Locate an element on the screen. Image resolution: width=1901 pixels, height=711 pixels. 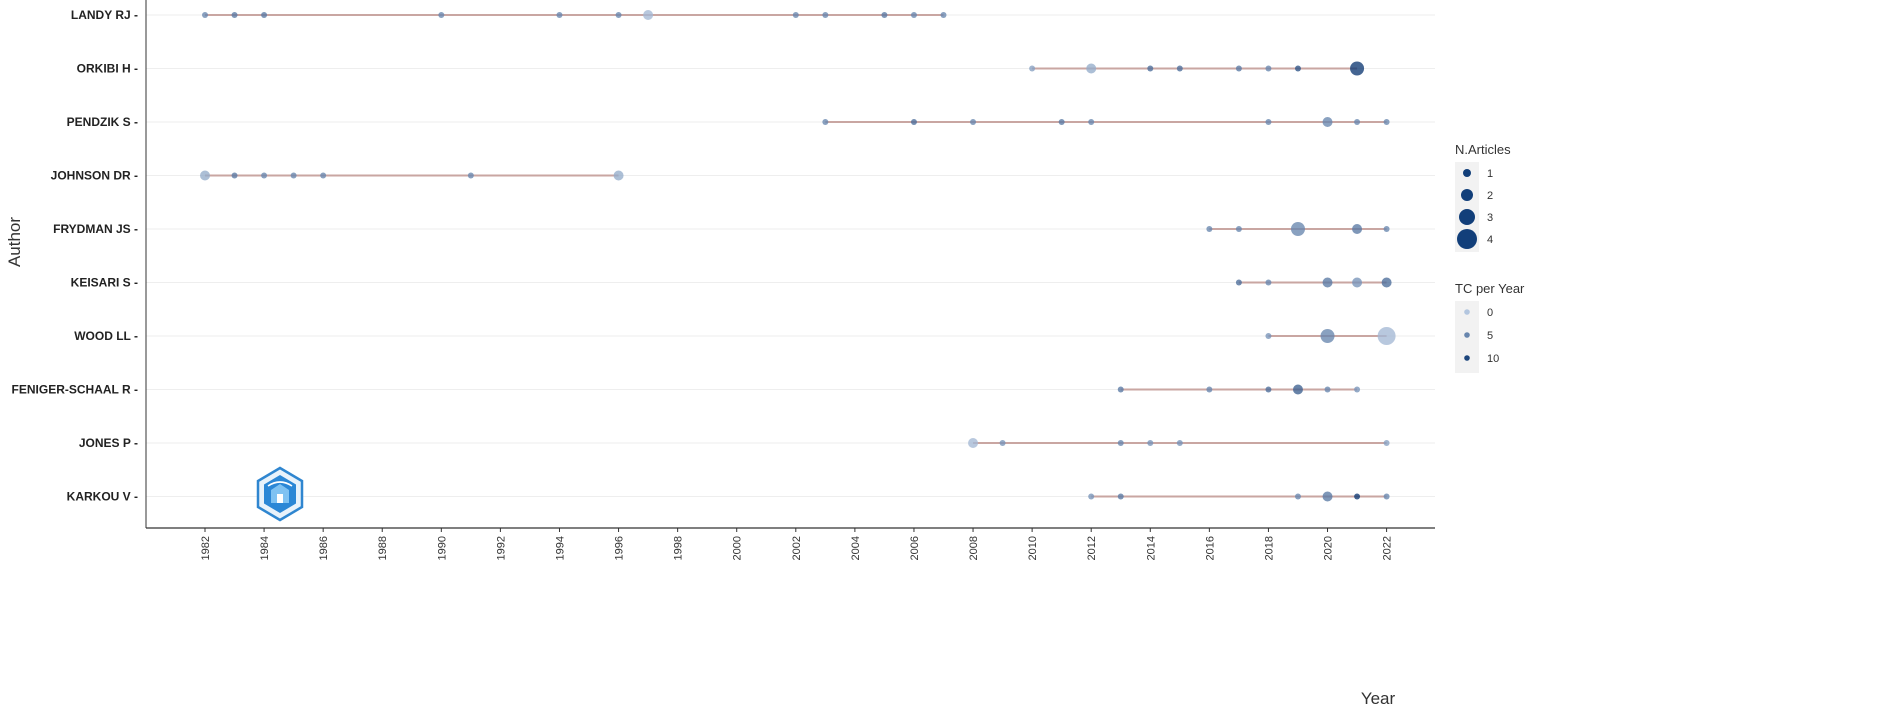
x-tick-label: 2020 is located at coordinates (1329, 548).